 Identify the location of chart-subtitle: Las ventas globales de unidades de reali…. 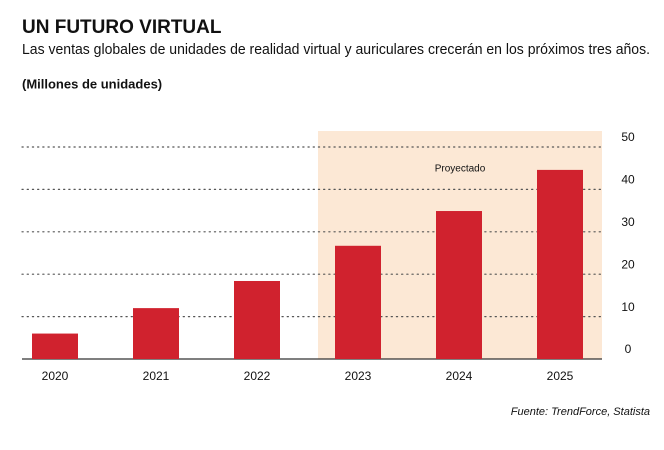
(336, 49).